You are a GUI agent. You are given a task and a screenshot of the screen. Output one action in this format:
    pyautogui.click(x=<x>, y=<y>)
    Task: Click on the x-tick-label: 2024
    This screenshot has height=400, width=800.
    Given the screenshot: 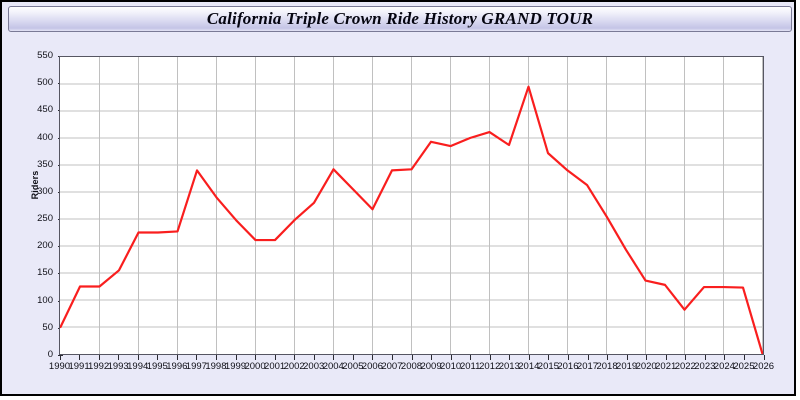 What is the action you would take?
    pyautogui.click(x=724, y=366)
    